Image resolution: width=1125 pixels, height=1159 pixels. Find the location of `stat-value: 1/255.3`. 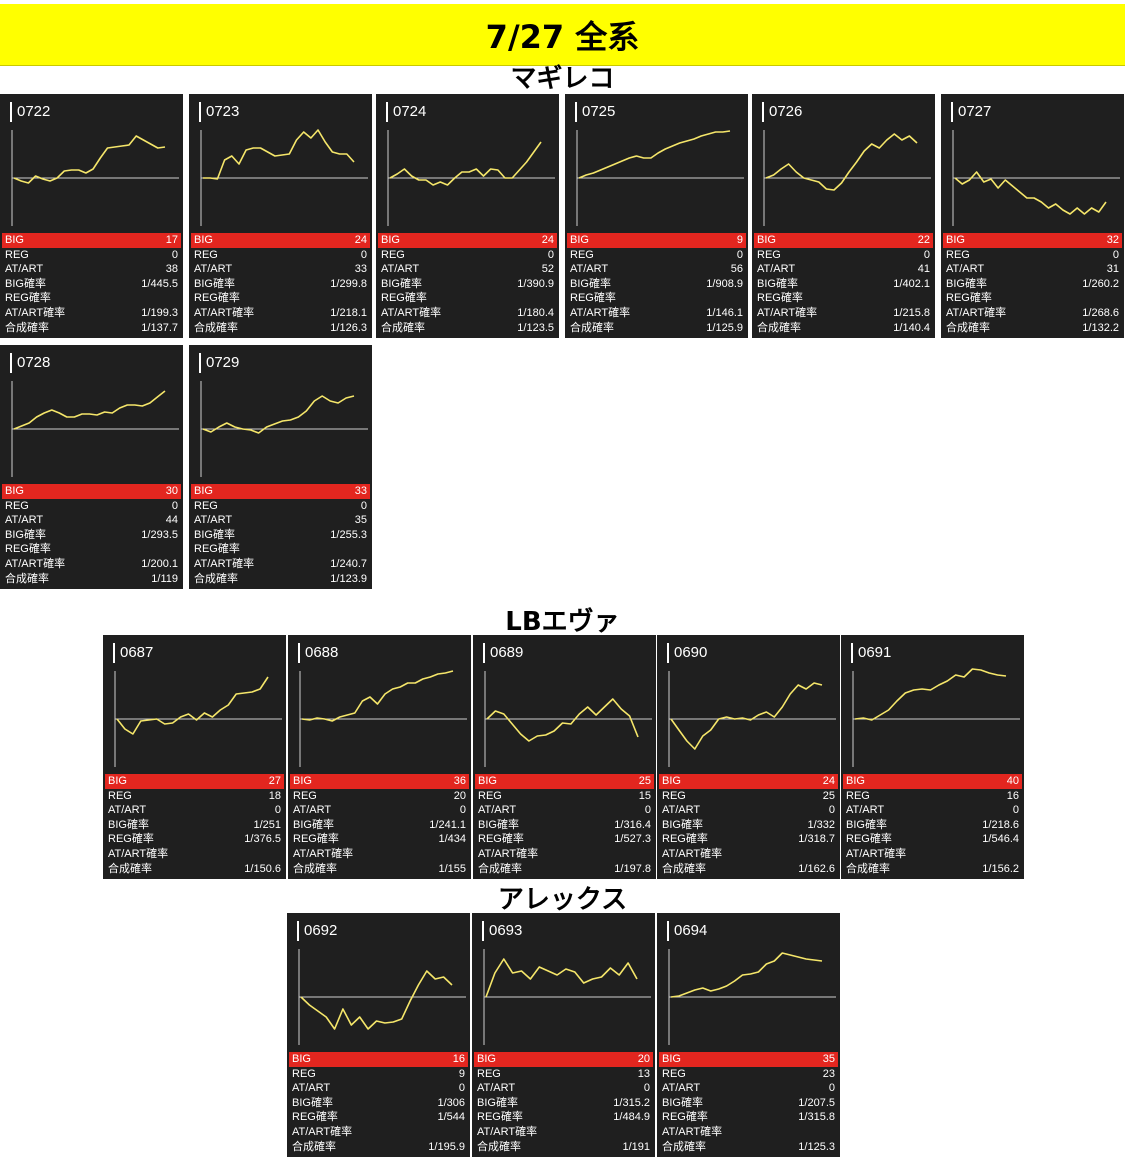

stat-value: 1/255.3 is located at coordinates (348, 534).